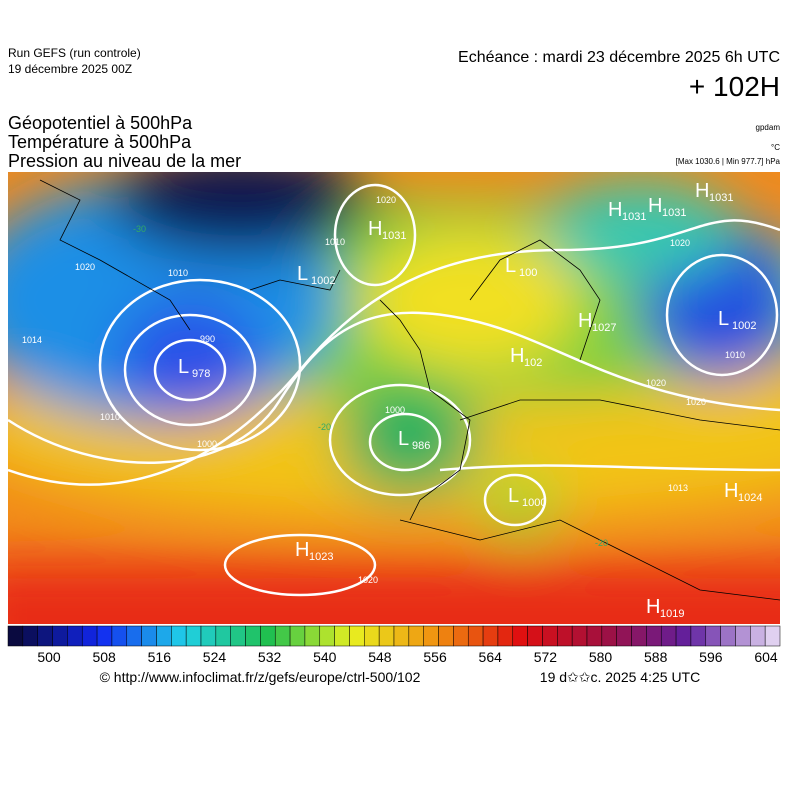  What do you see at coordinates (435, 657) in the screenshot?
I see `colorbar-tick-label: 556` at bounding box center [435, 657].